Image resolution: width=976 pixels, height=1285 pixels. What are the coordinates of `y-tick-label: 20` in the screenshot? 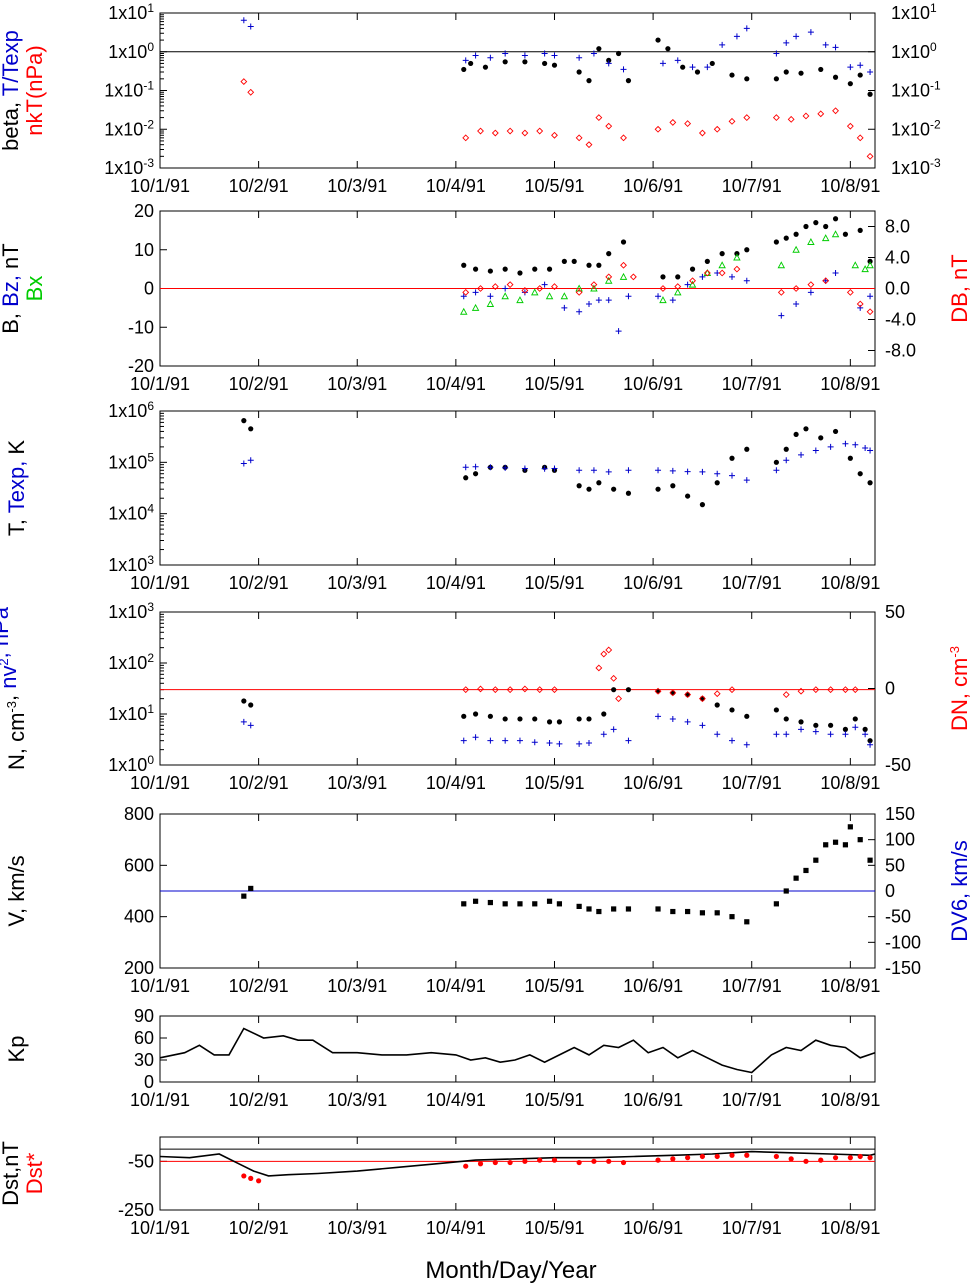 It's located at (144, 211).